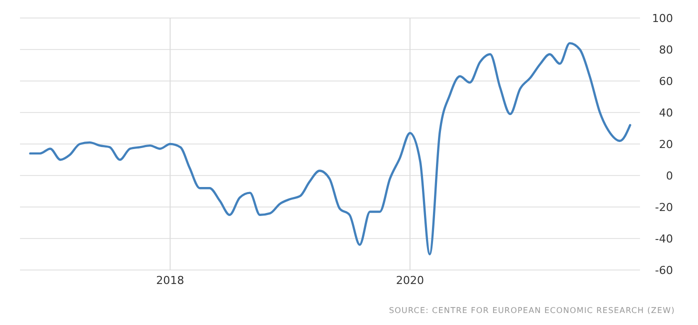 This screenshot has width=698, height=325. What do you see at coordinates (170, 280) in the screenshot?
I see `x-tick-label: 2018` at bounding box center [170, 280].